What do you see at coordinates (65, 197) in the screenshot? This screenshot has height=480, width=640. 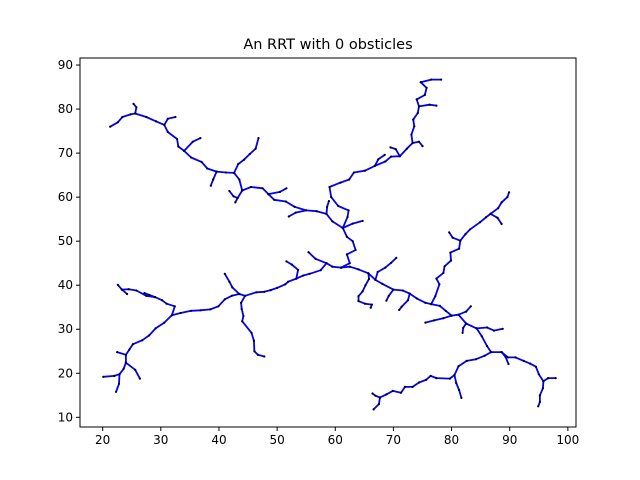 I see `y-tick-label: 60` at bounding box center [65, 197].